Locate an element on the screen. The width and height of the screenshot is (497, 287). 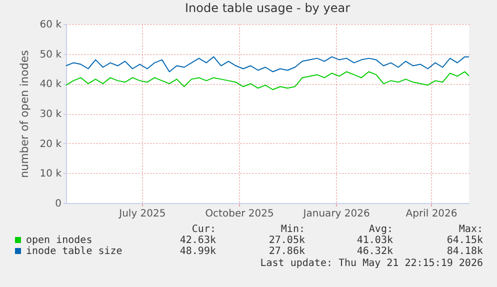
legend-label: open inodes is located at coordinates (59, 240).